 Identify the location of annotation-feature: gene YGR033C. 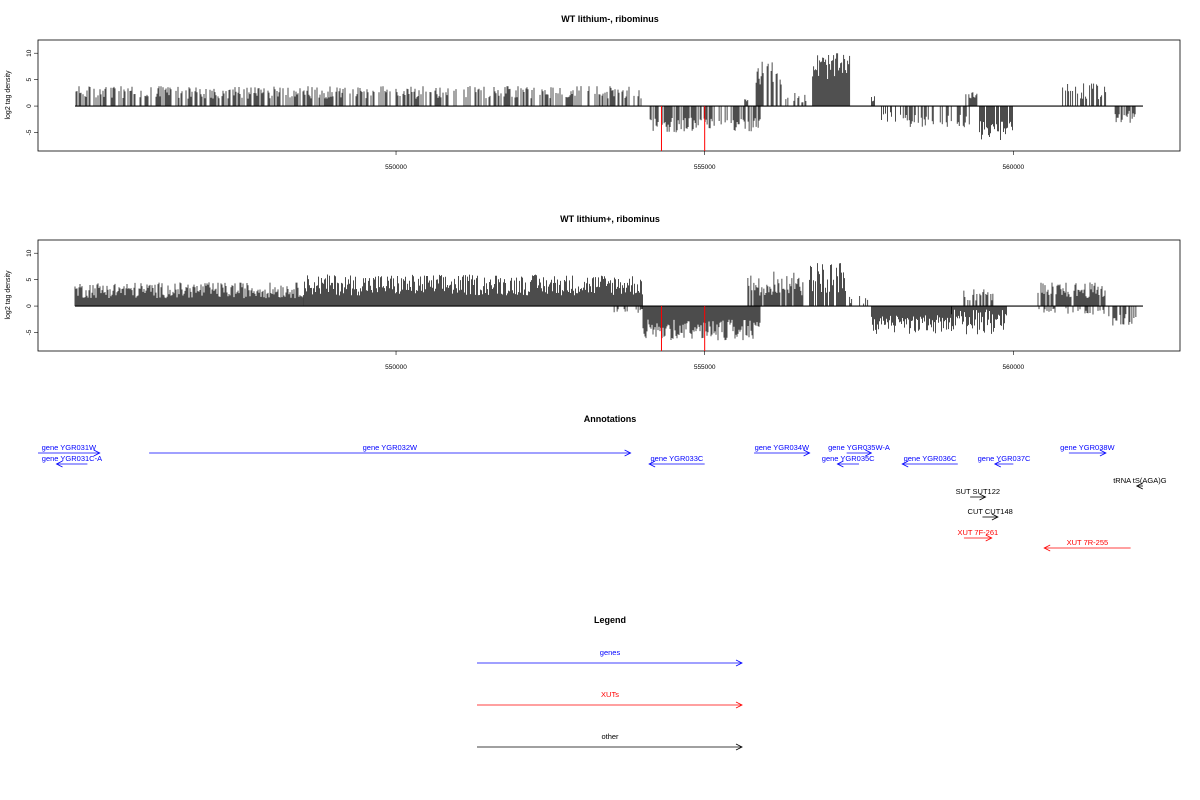
(676, 461).